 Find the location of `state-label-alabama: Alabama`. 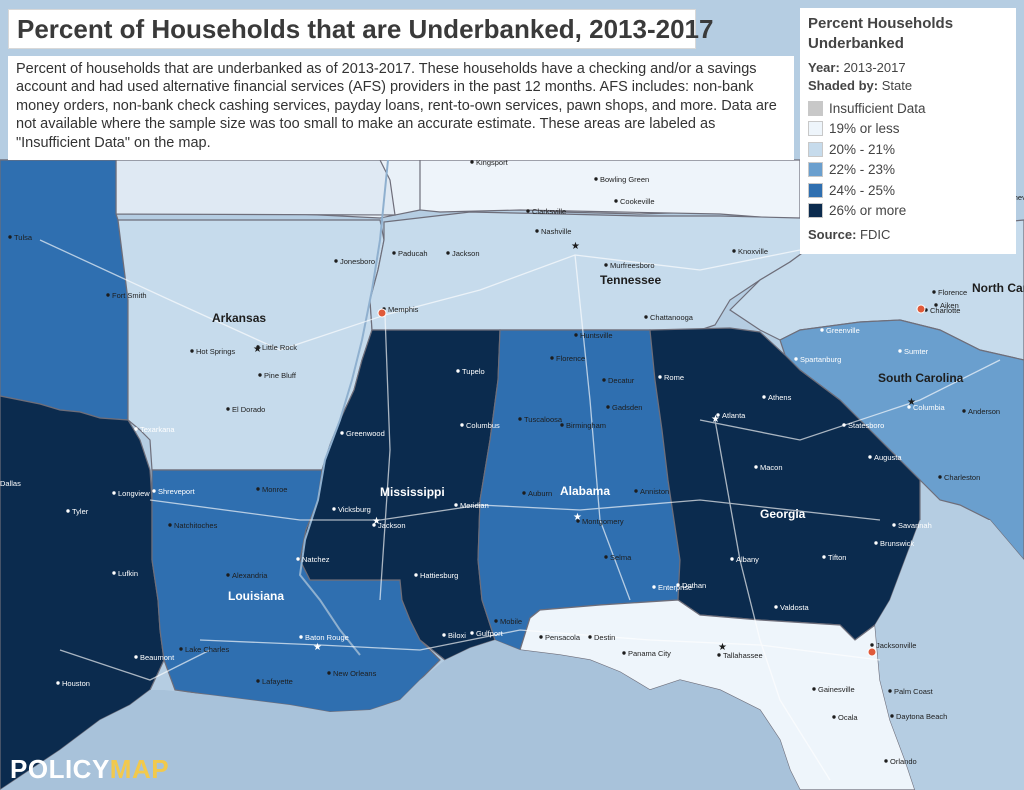

state-label-alabama: Alabama is located at coordinates (585, 491).